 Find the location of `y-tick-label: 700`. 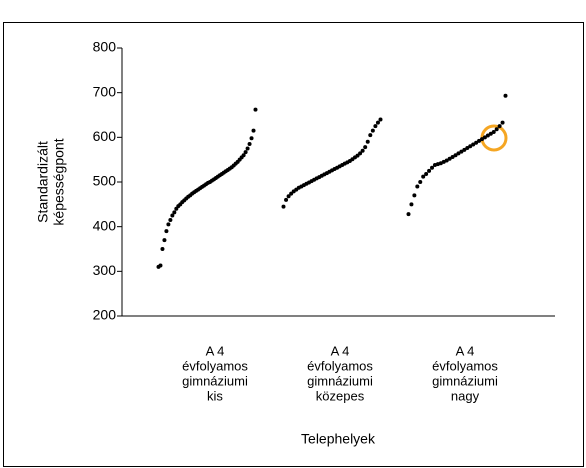

y-tick-label: 700 is located at coordinates (105, 91).